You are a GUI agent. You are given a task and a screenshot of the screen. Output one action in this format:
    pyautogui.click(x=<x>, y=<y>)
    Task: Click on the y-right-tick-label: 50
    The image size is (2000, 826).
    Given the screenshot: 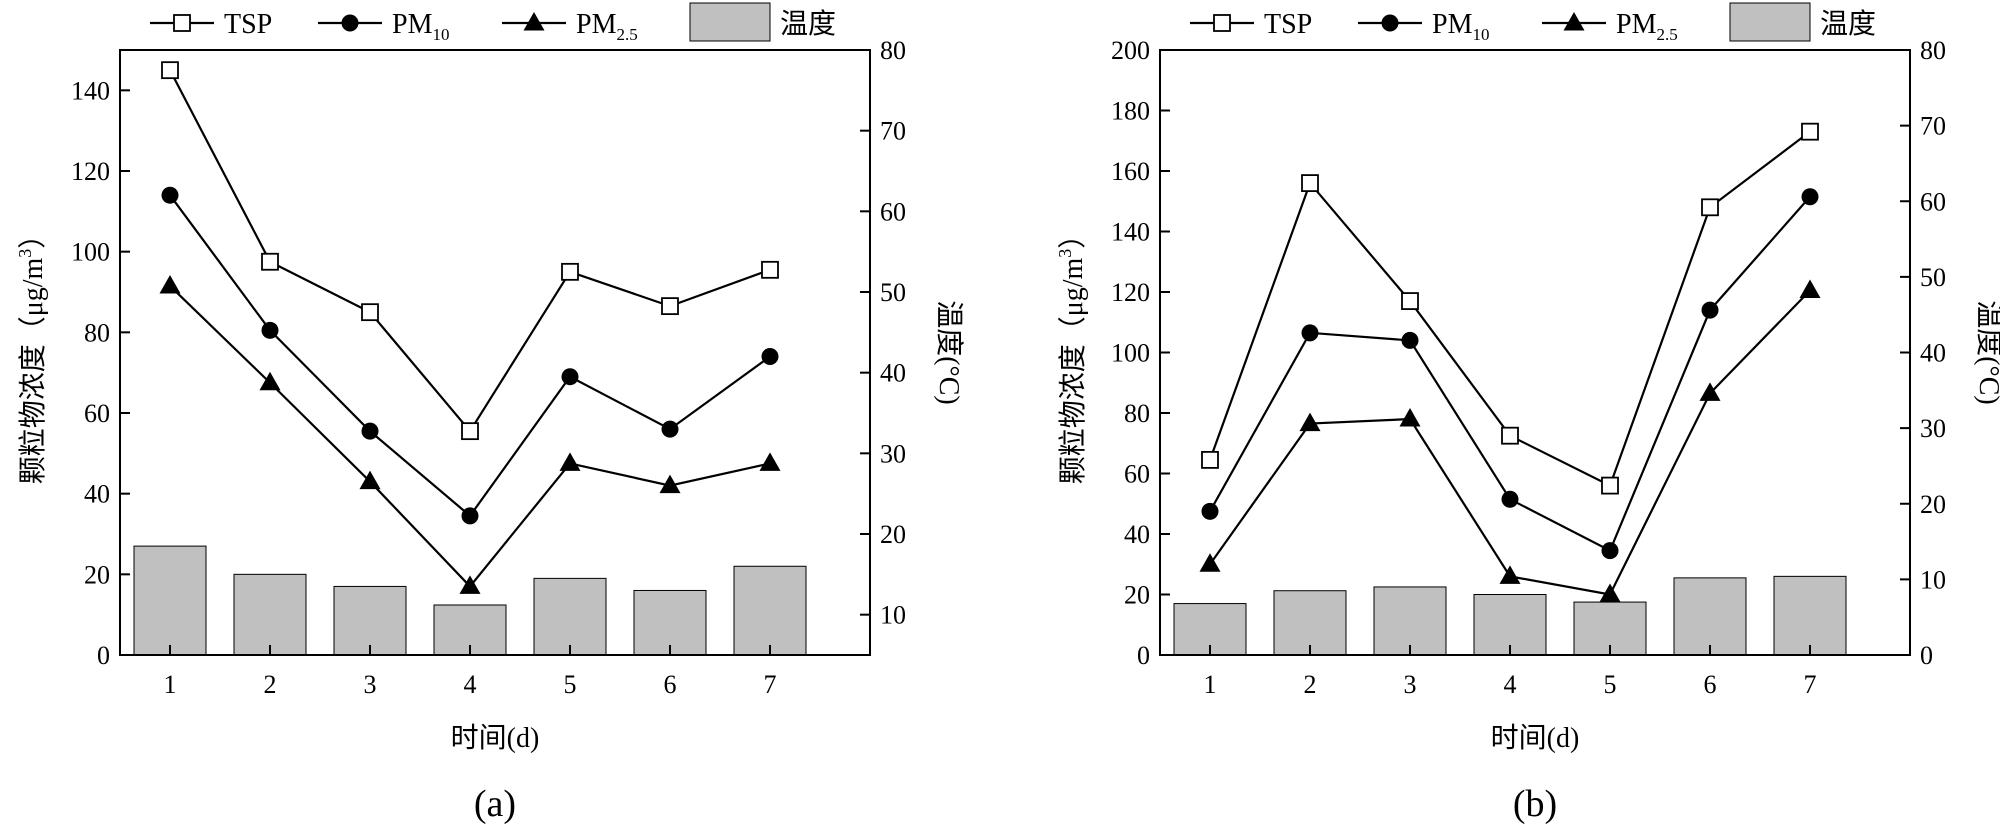 What is the action you would take?
    pyautogui.click(x=1933, y=277)
    